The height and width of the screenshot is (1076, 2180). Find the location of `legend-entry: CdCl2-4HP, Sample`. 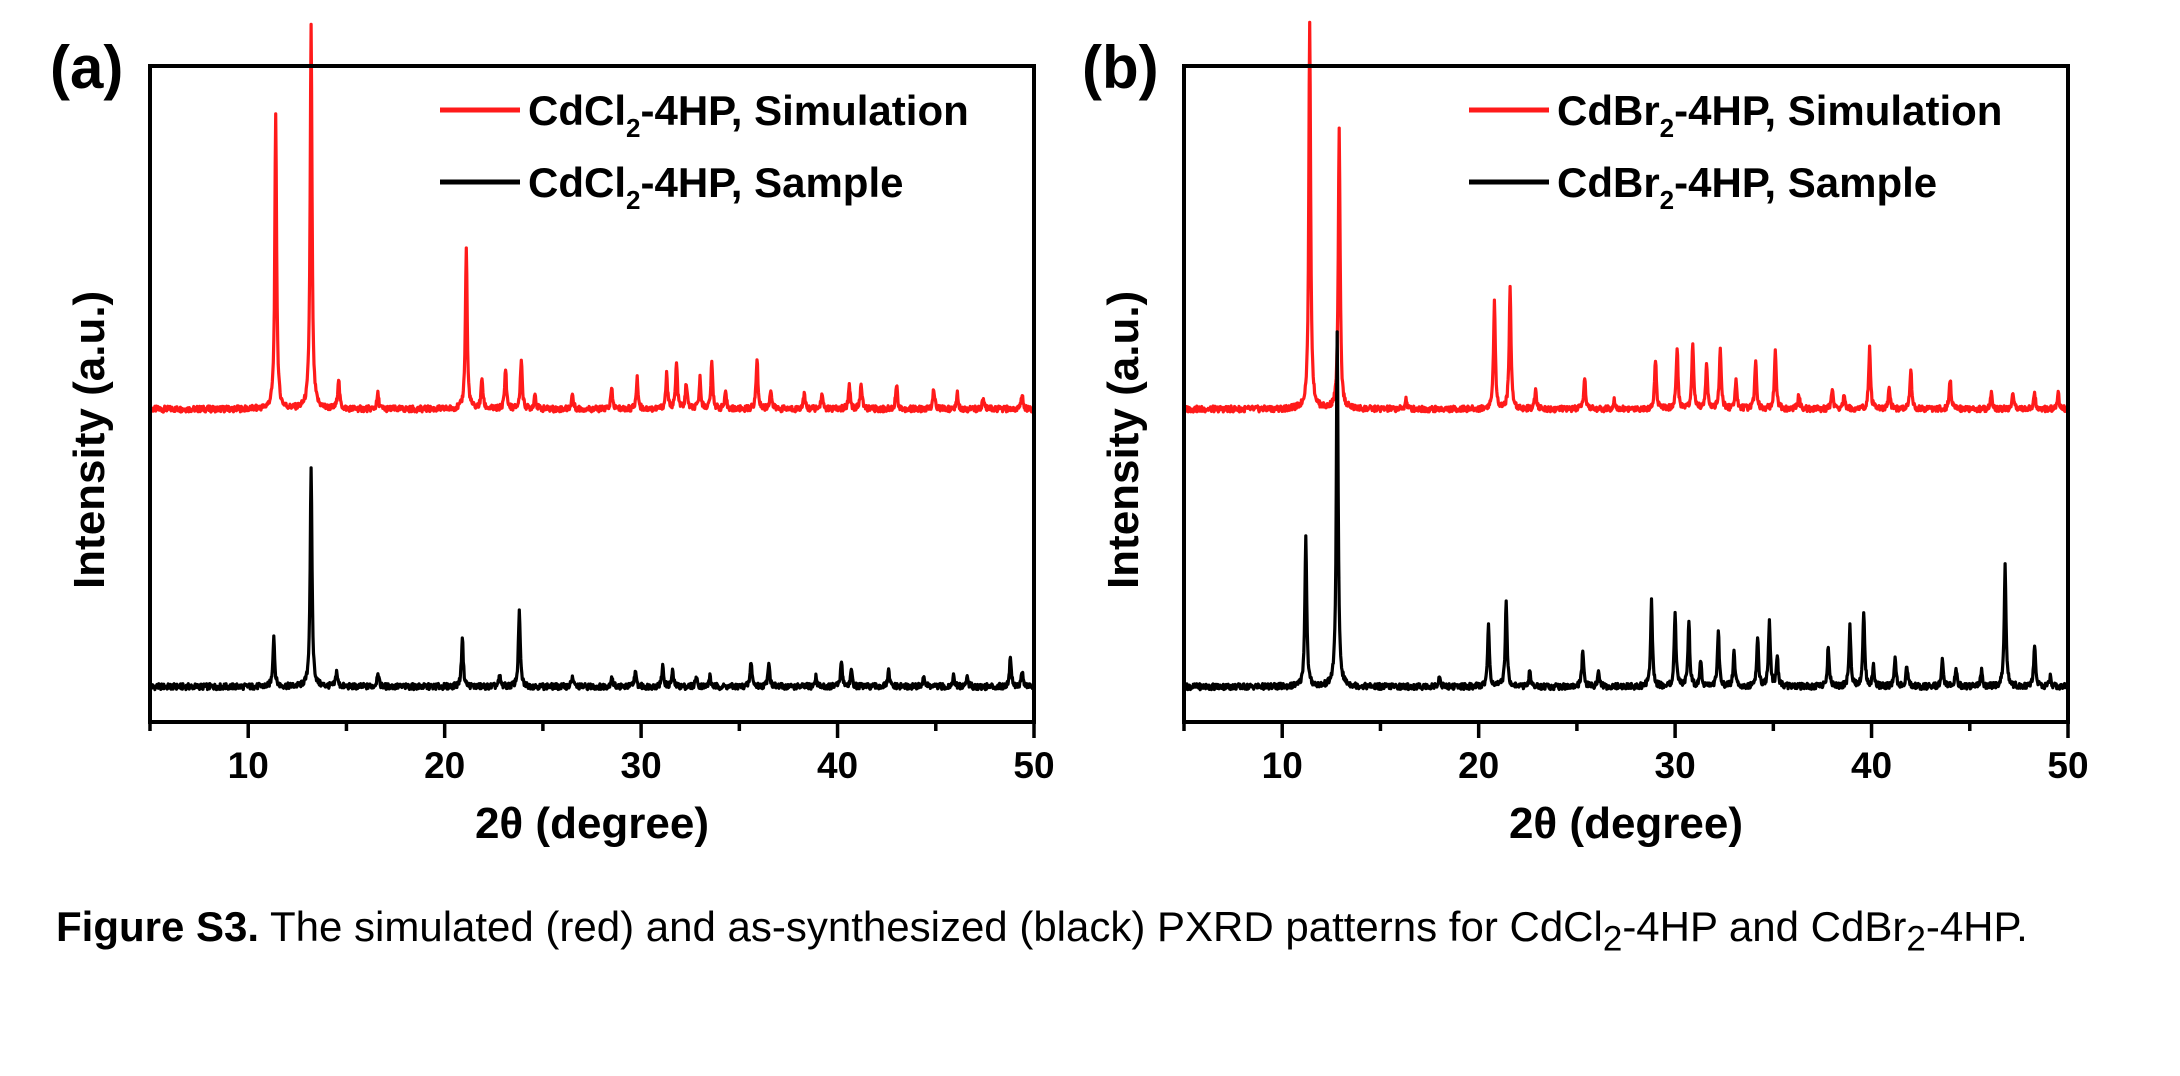

legend-entry: CdCl2-4HP, Sample is located at coordinates (715, 187).